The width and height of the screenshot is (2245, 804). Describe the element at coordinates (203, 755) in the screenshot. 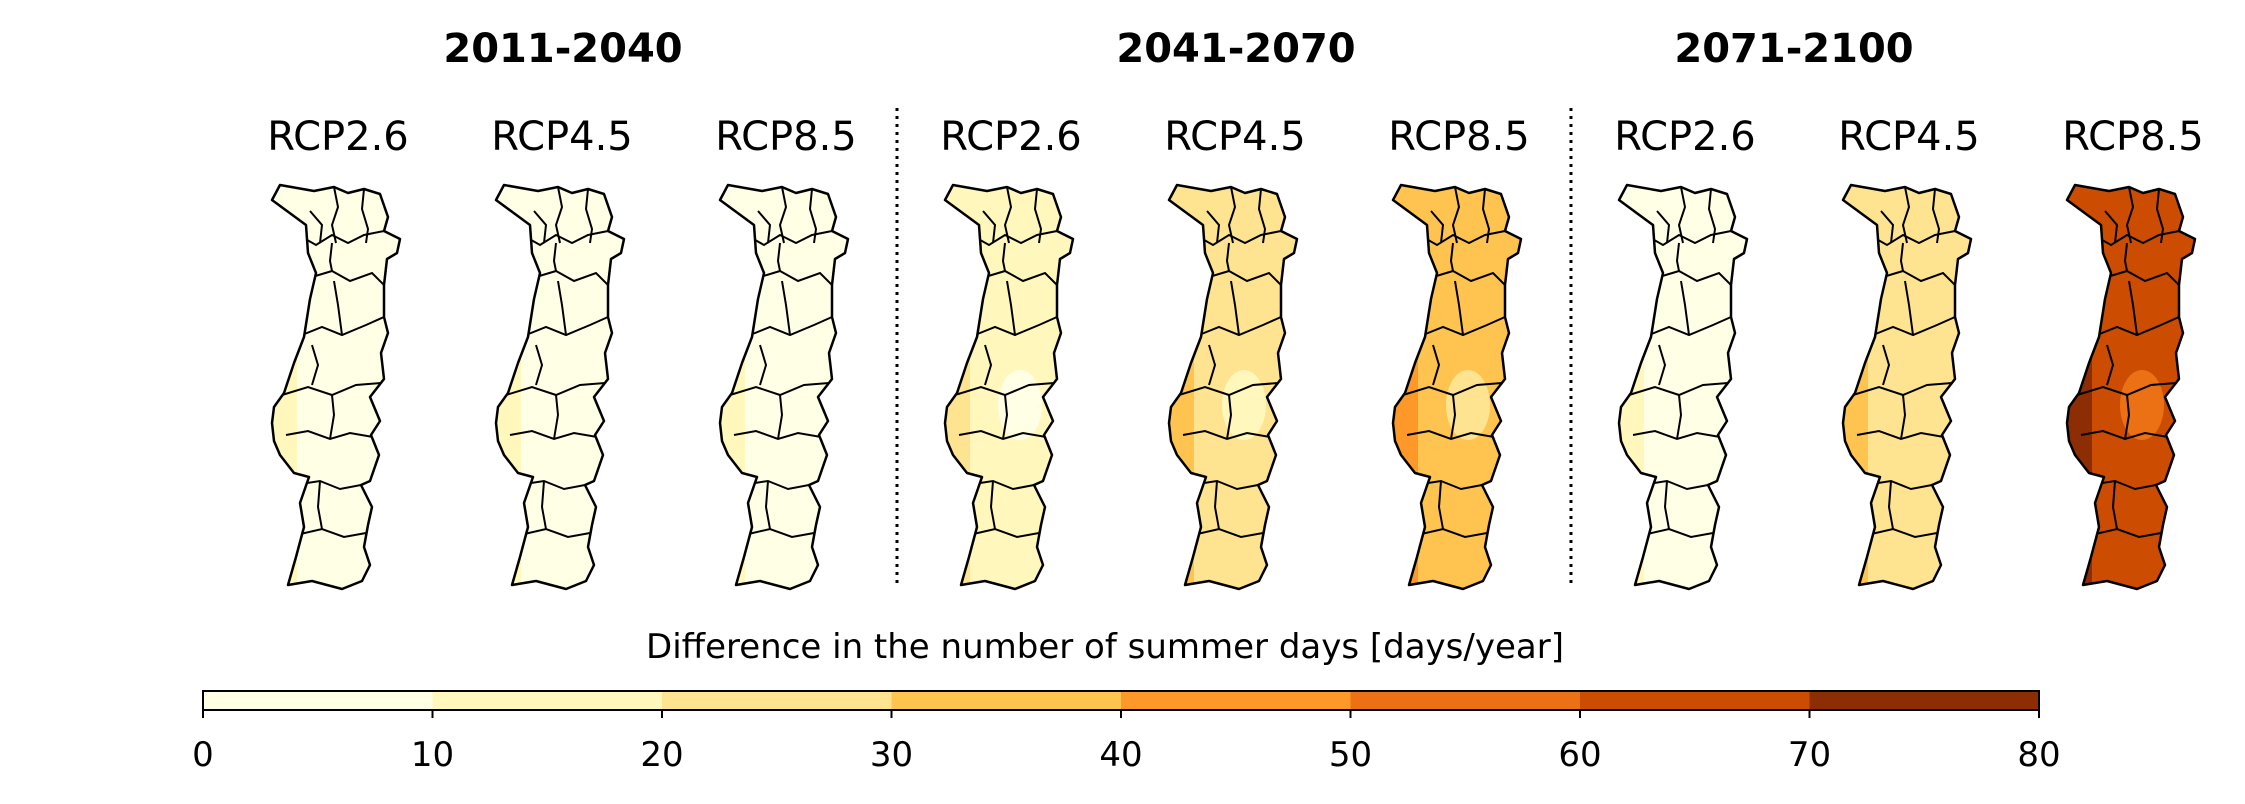

I see `colorbar-tick-label: 0` at that location.